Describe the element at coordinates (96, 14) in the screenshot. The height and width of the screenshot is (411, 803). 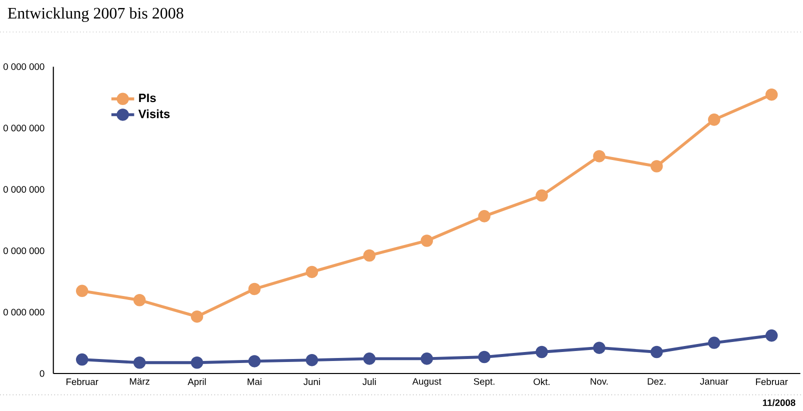
I see `chart-title: Entwicklung 2007 bis 2008` at that location.